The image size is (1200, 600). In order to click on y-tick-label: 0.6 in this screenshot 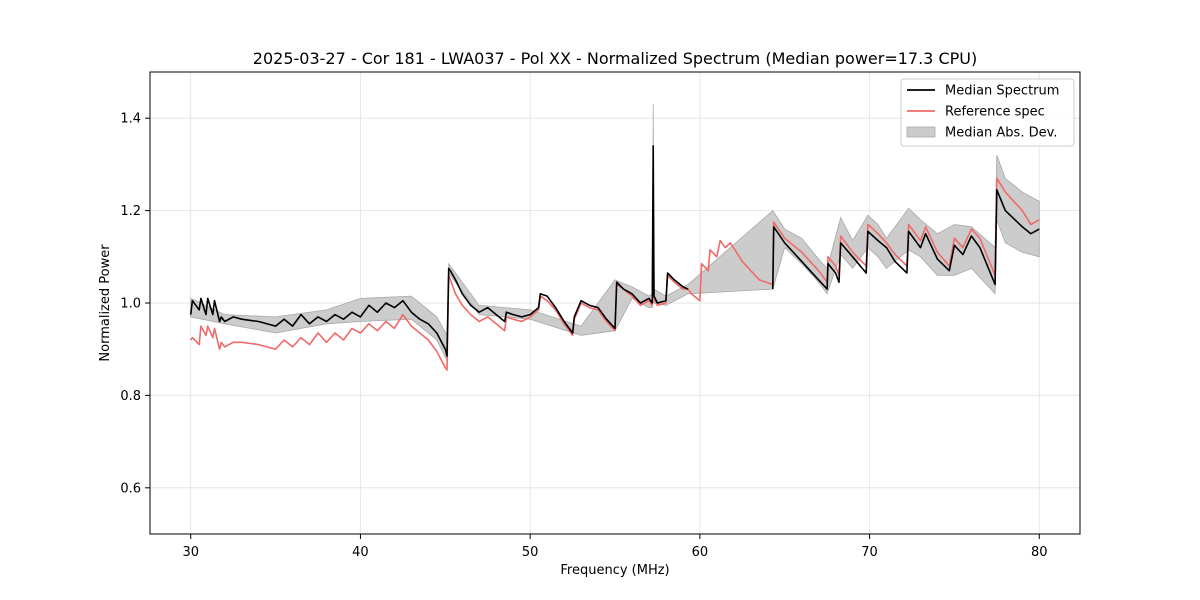, I will do `click(130, 488)`.